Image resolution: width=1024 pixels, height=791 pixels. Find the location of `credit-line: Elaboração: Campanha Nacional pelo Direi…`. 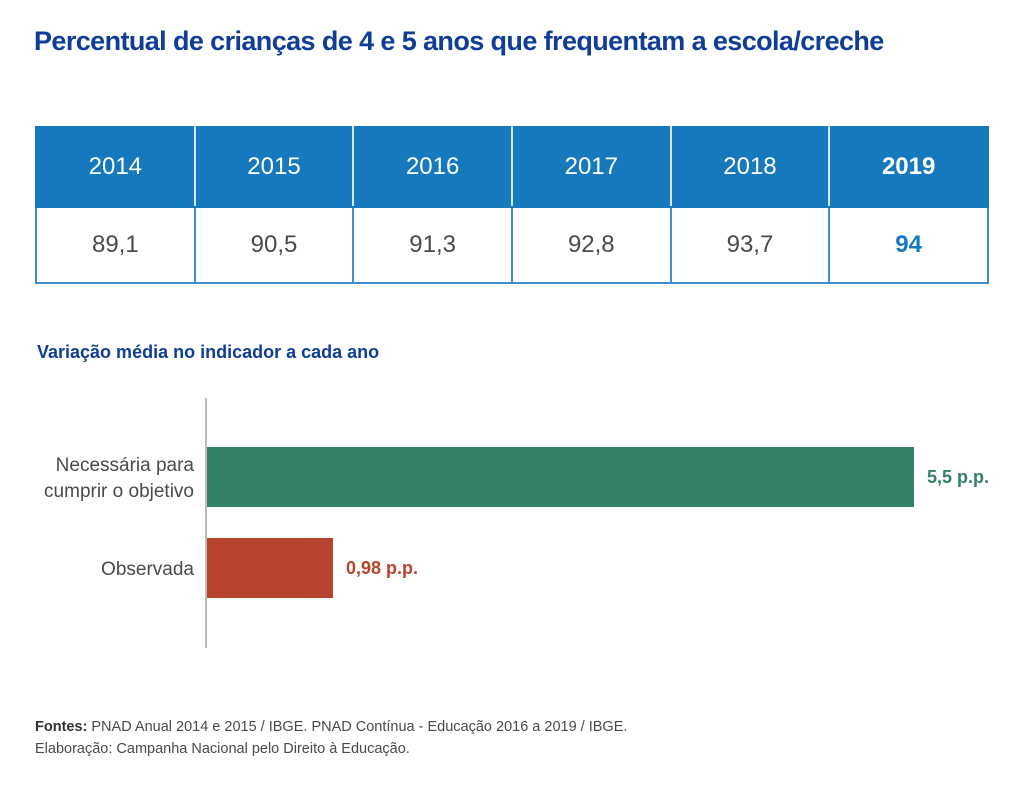

credit-line: Elaboração: Campanha Nacional pelo Direi… is located at coordinates (222, 749).